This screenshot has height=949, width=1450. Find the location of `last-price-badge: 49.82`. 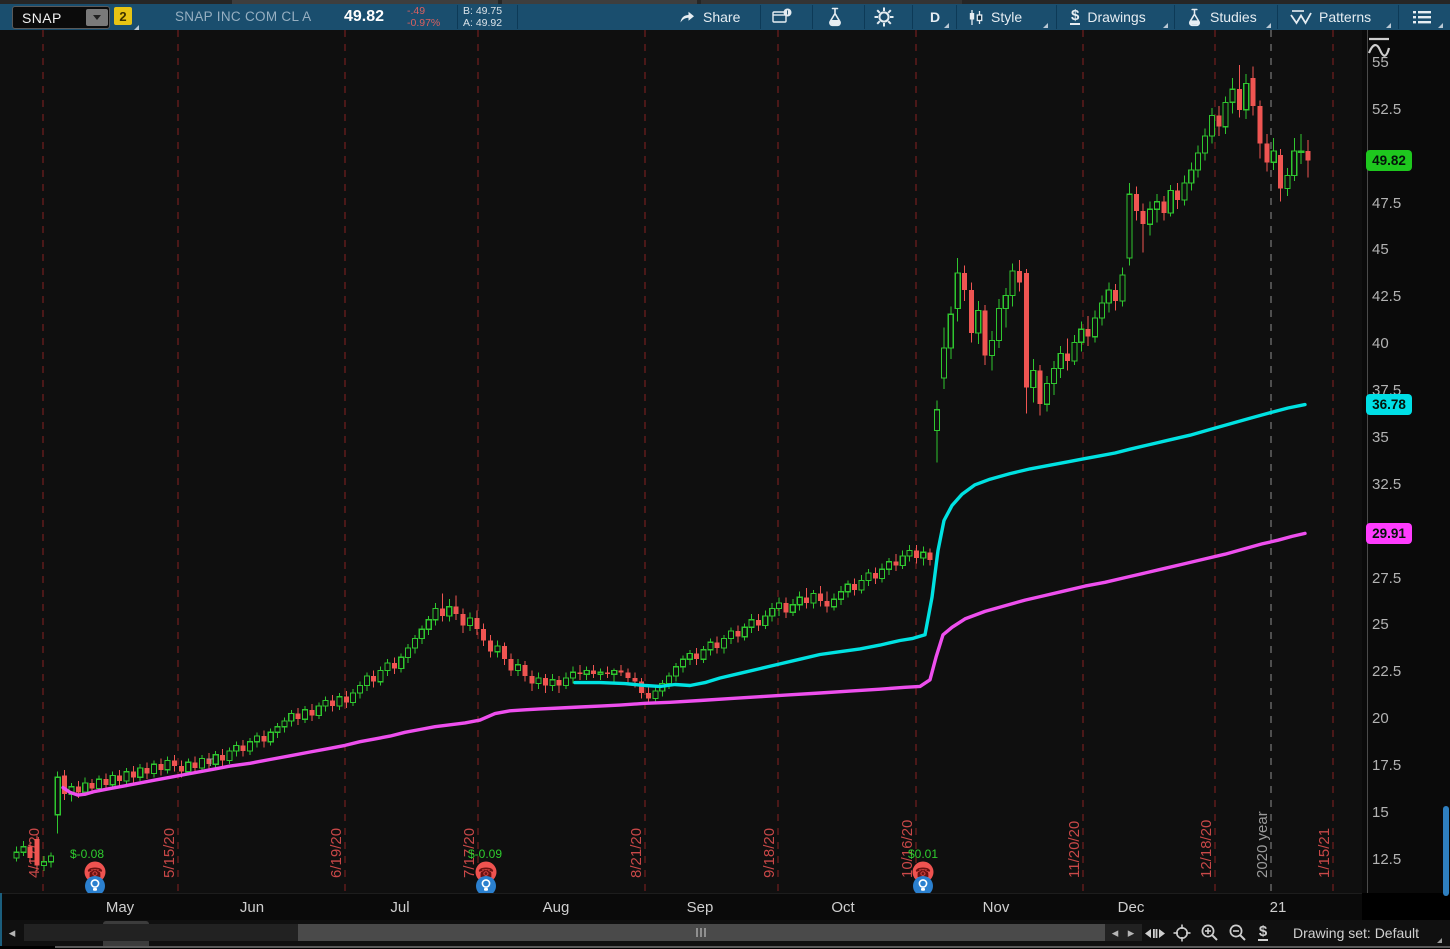

last-price-badge: 49.82 is located at coordinates (1389, 160).